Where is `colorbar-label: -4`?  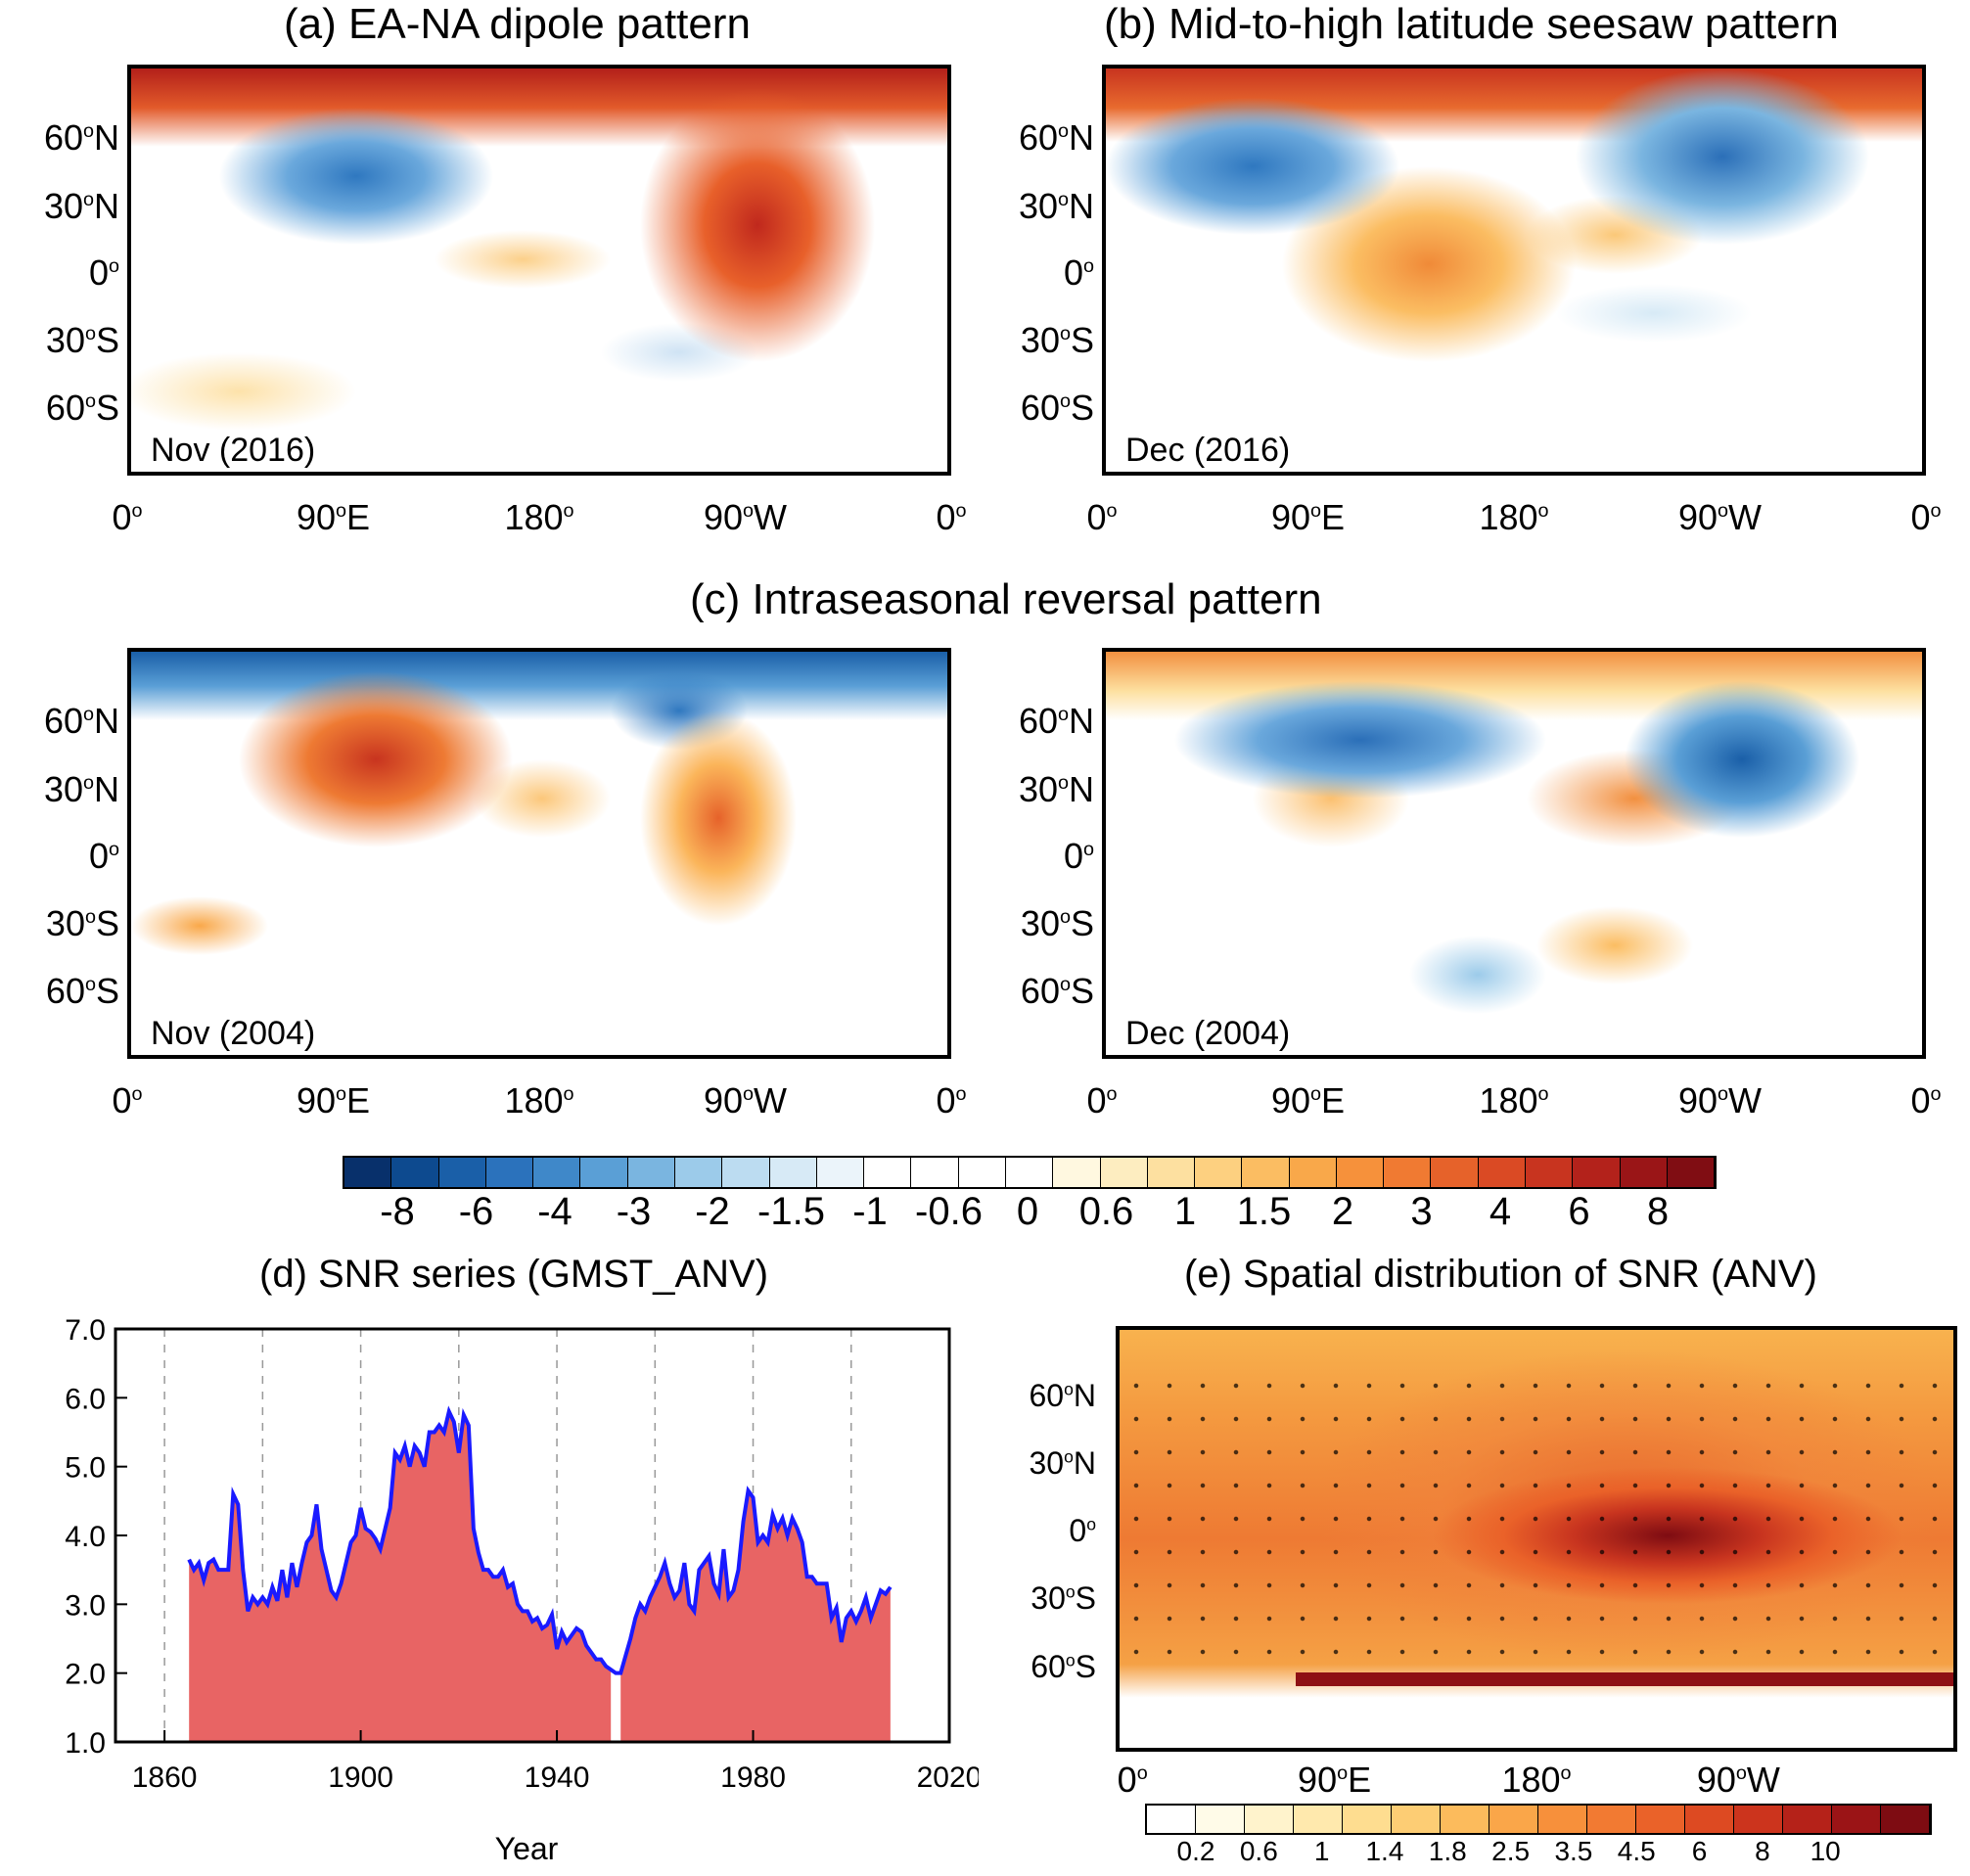 colorbar-label: -4 is located at coordinates (555, 1211).